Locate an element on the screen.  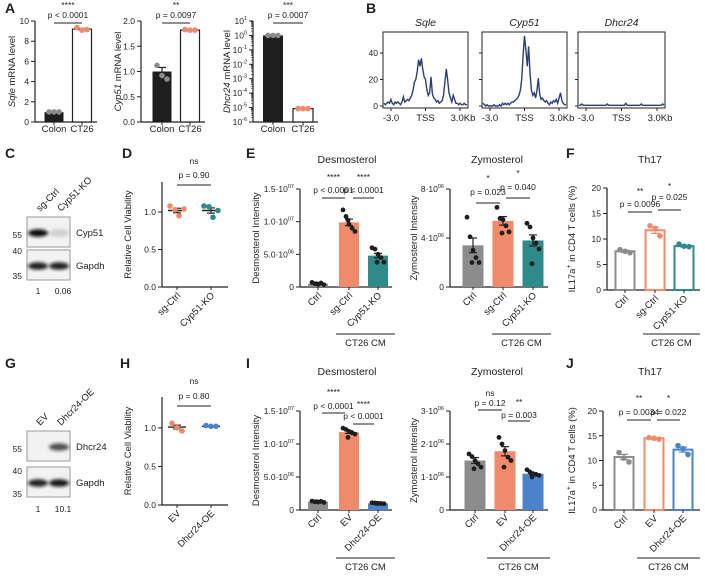
y-tick-label: 0.0 is located at coordinates (150, 505).